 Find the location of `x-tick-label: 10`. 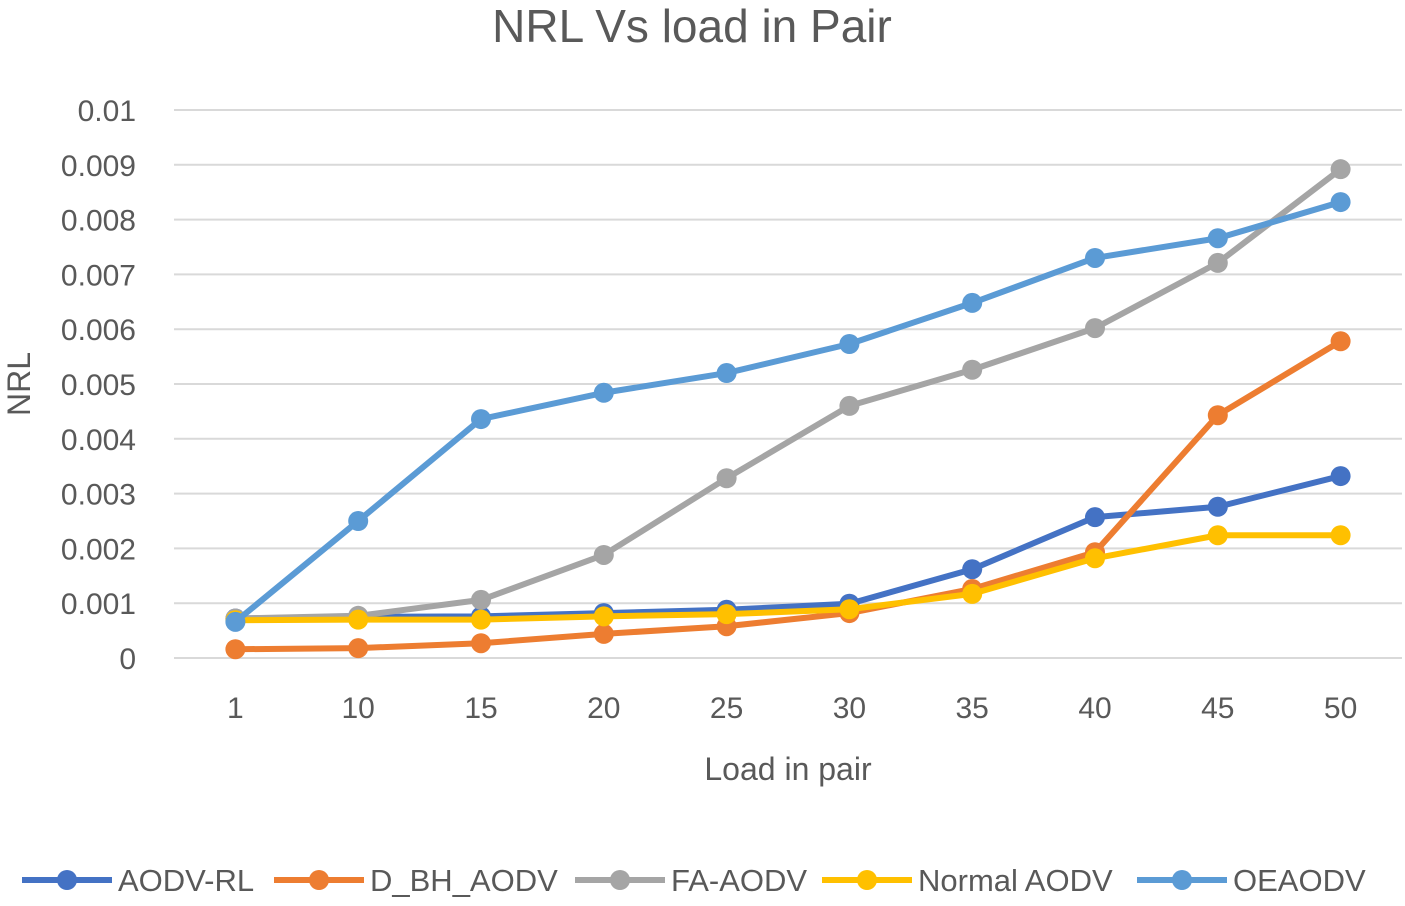

x-tick-label: 10 is located at coordinates (358, 708).